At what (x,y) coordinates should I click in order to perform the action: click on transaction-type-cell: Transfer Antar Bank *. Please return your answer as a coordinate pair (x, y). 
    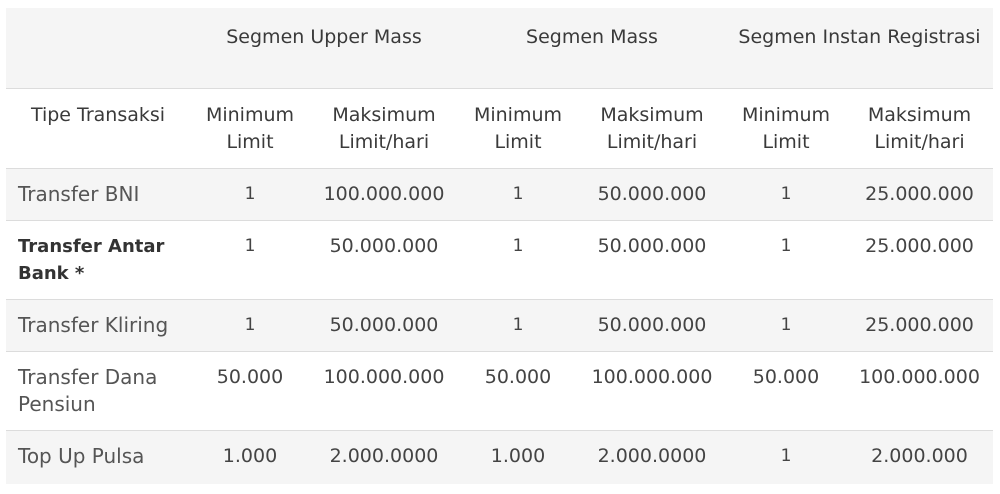
    Looking at the image, I should click on (98, 259).